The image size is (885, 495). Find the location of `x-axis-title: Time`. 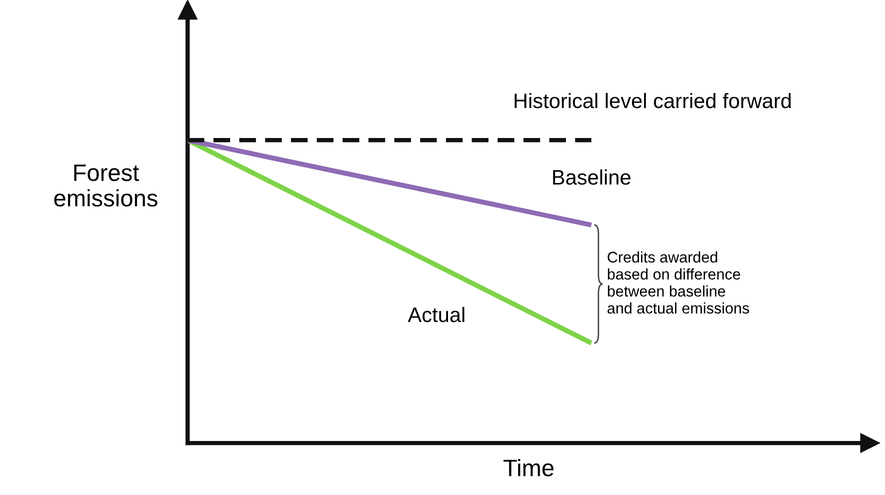

x-axis-title: Time is located at coordinates (529, 467).